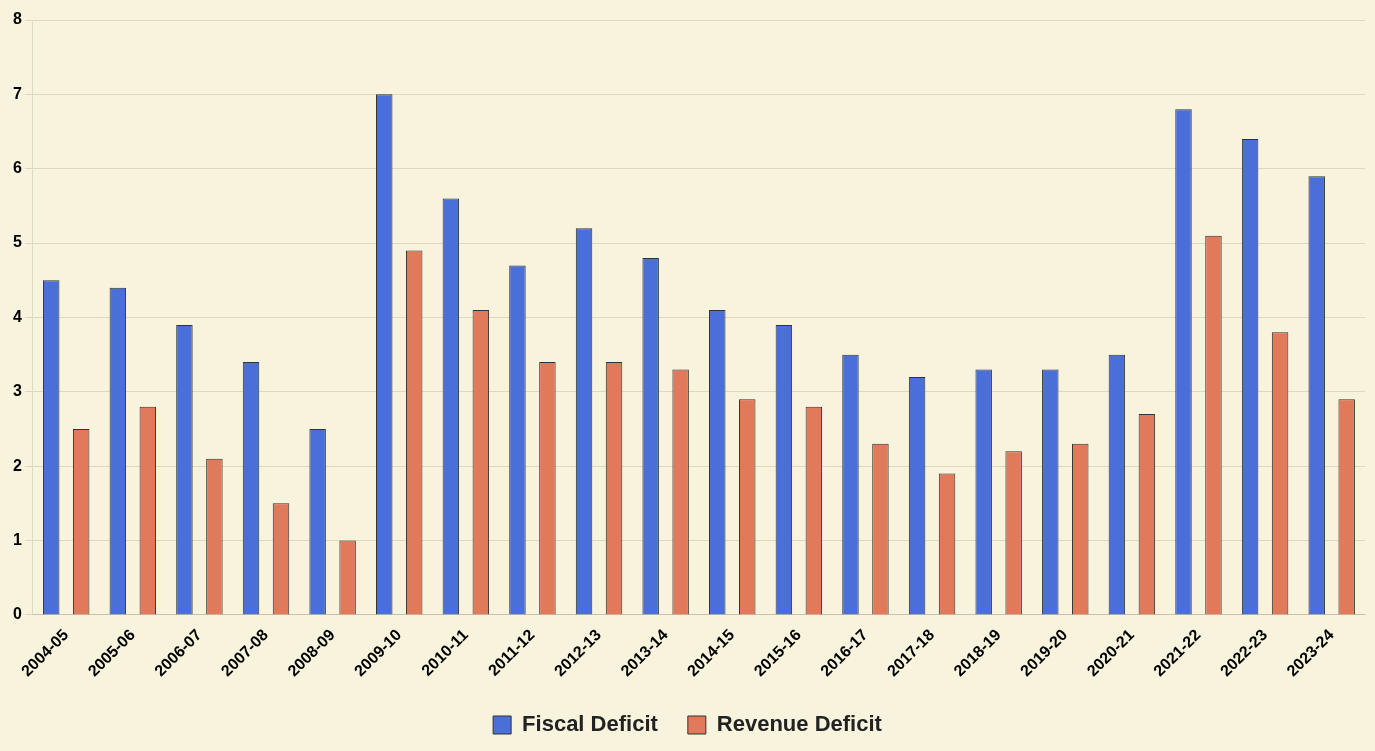  I want to click on y-tick-label: 6, so click(17, 168).